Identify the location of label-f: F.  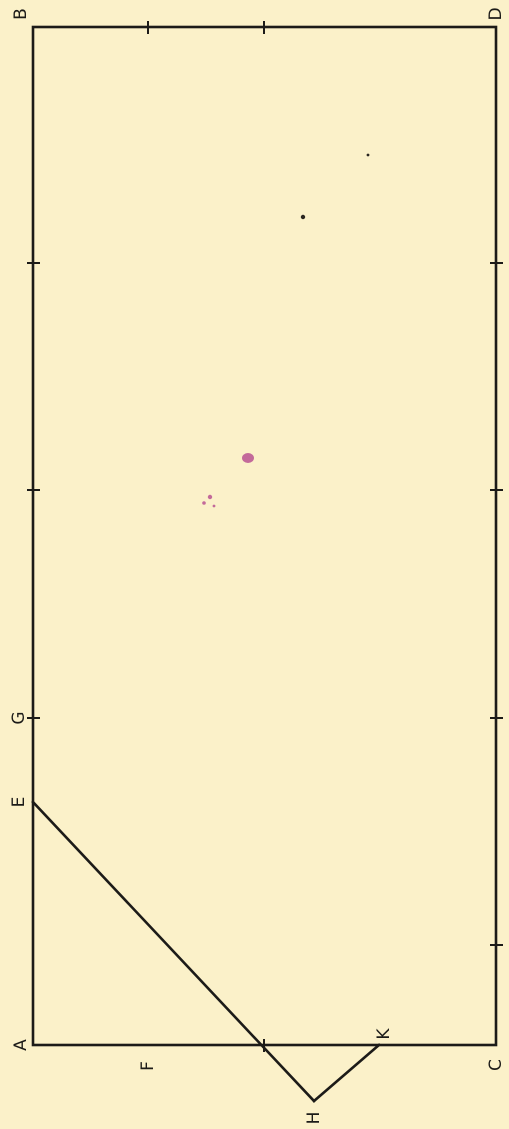
(148, 1066).